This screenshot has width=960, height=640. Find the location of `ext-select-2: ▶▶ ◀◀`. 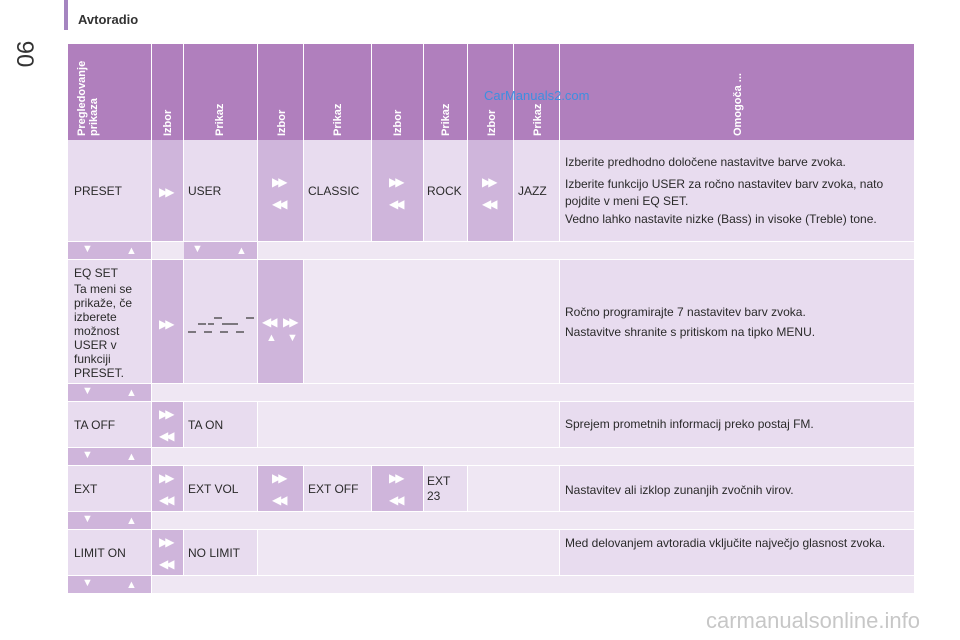

ext-select-2: ▶▶ ◀◀ is located at coordinates (281, 489).